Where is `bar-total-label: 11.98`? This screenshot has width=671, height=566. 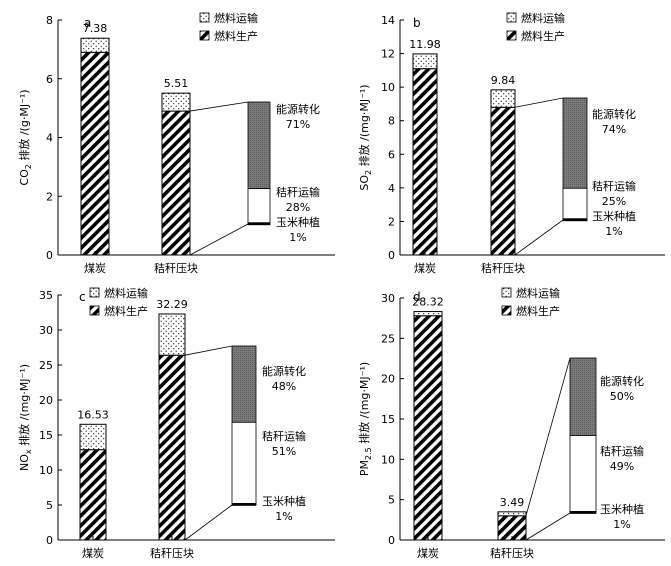 bar-total-label: 11.98 is located at coordinates (425, 44).